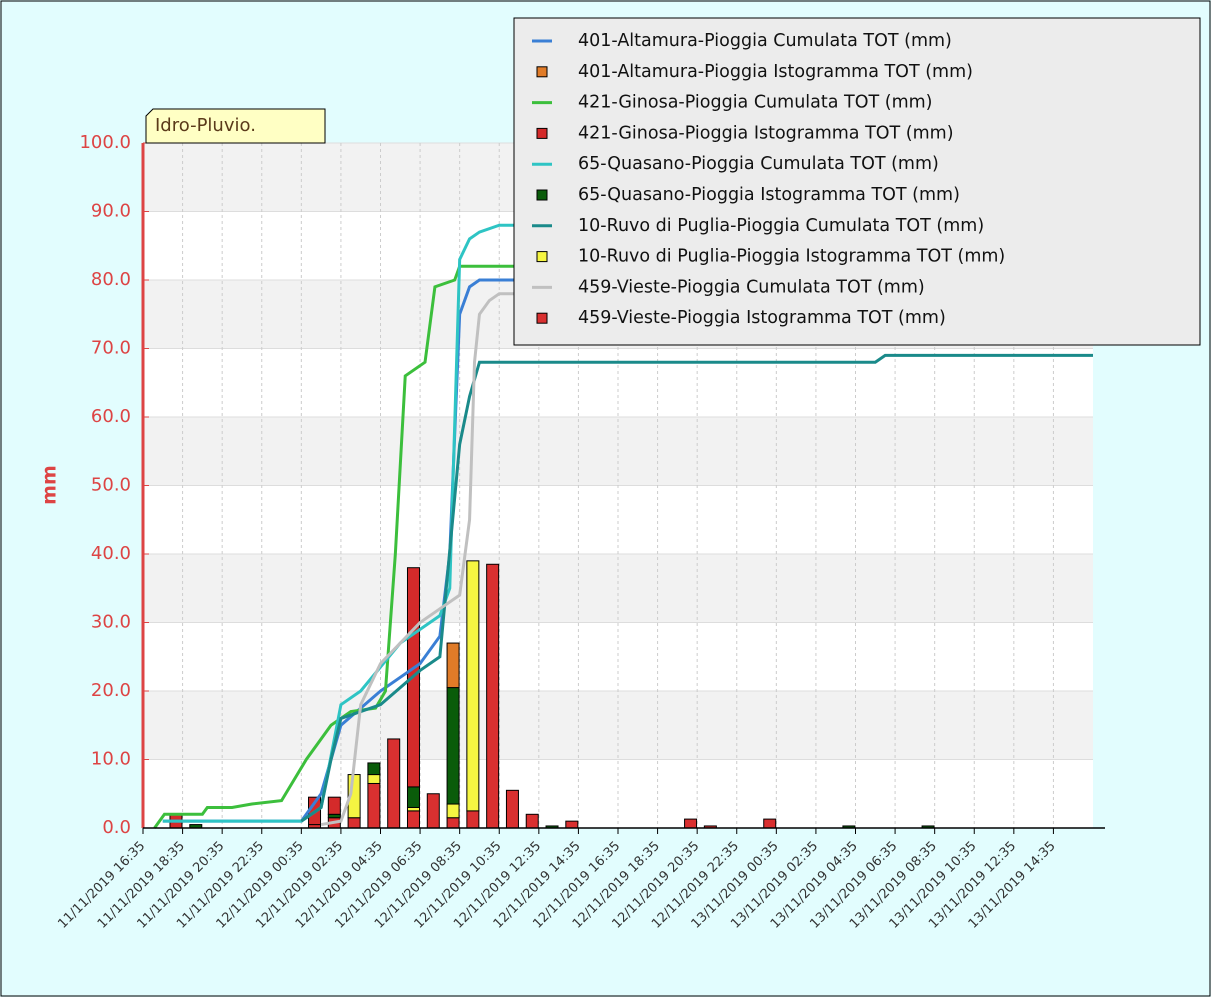 This screenshot has height=997, width=1211. Describe the element at coordinates (116, 827) in the screenshot. I see `y-tick-label: 0.0` at that location.